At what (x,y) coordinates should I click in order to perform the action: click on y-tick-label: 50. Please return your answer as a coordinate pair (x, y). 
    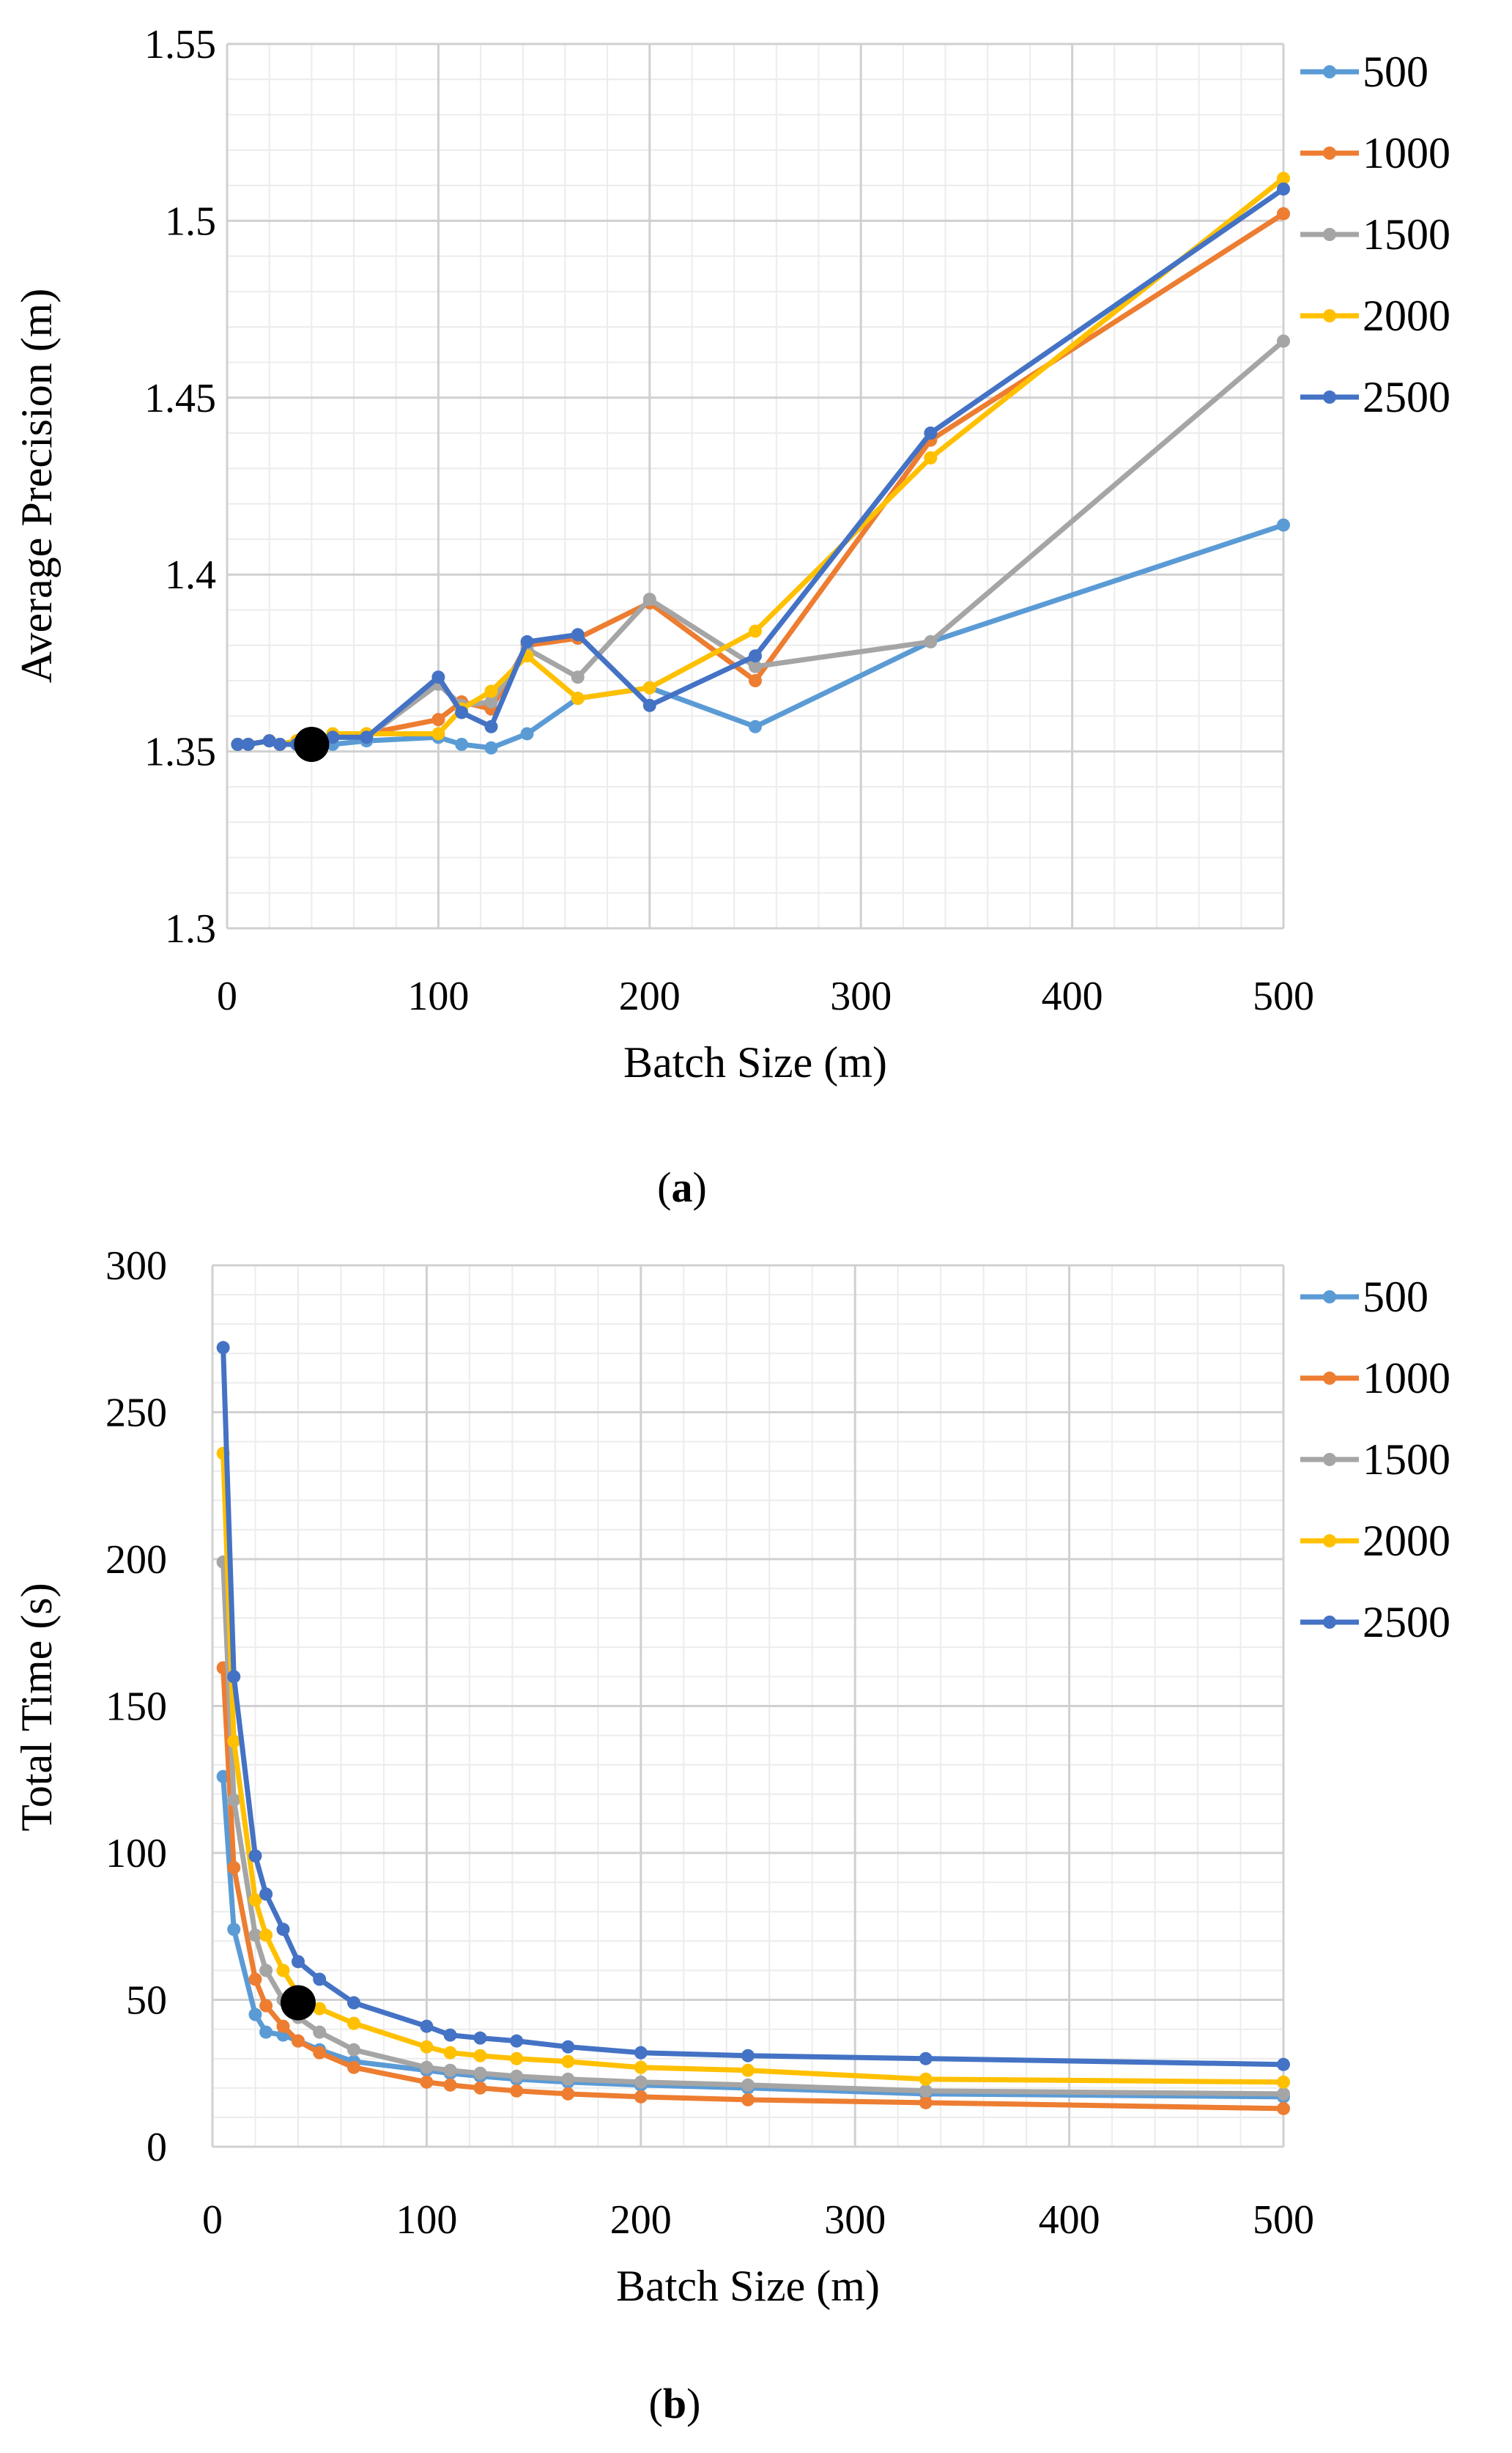
    Looking at the image, I should click on (146, 2001).